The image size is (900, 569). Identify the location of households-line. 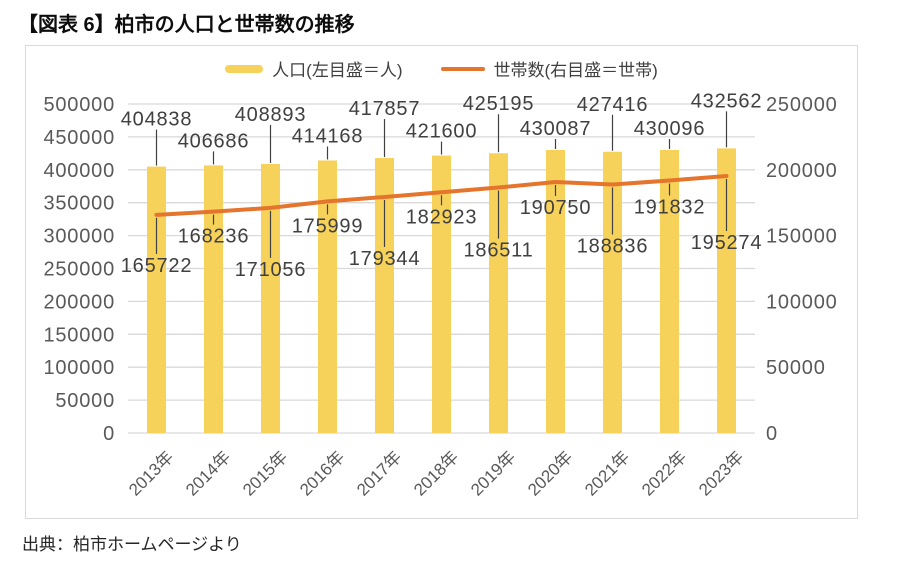
(441, 195).